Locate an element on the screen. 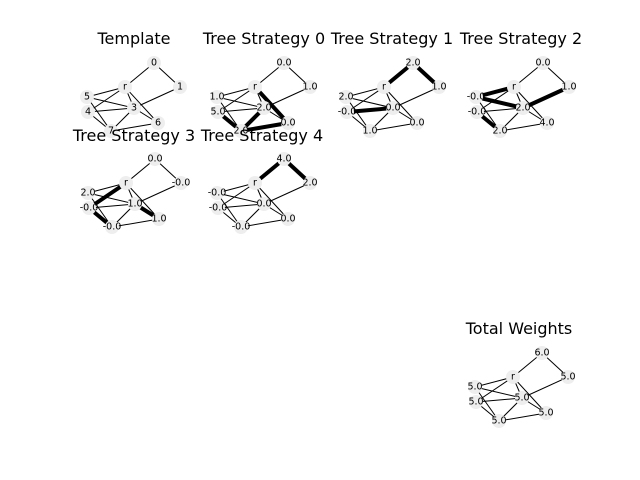  node-group: 4.0 2.0 0.0 -0.0 -0.0 0.0 -0.0 r is located at coordinates (263, 193).